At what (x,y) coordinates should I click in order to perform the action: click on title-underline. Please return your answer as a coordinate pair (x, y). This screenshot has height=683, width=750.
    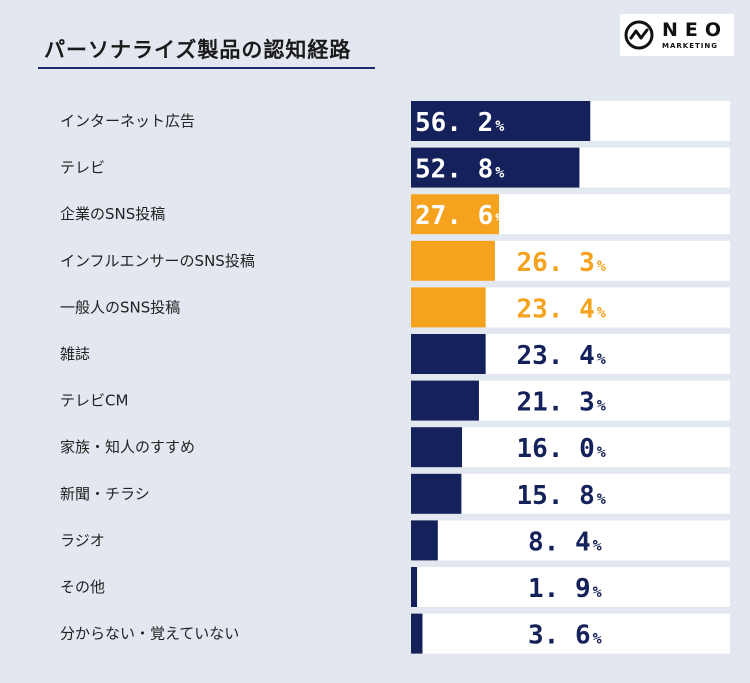
    Looking at the image, I should click on (206, 68).